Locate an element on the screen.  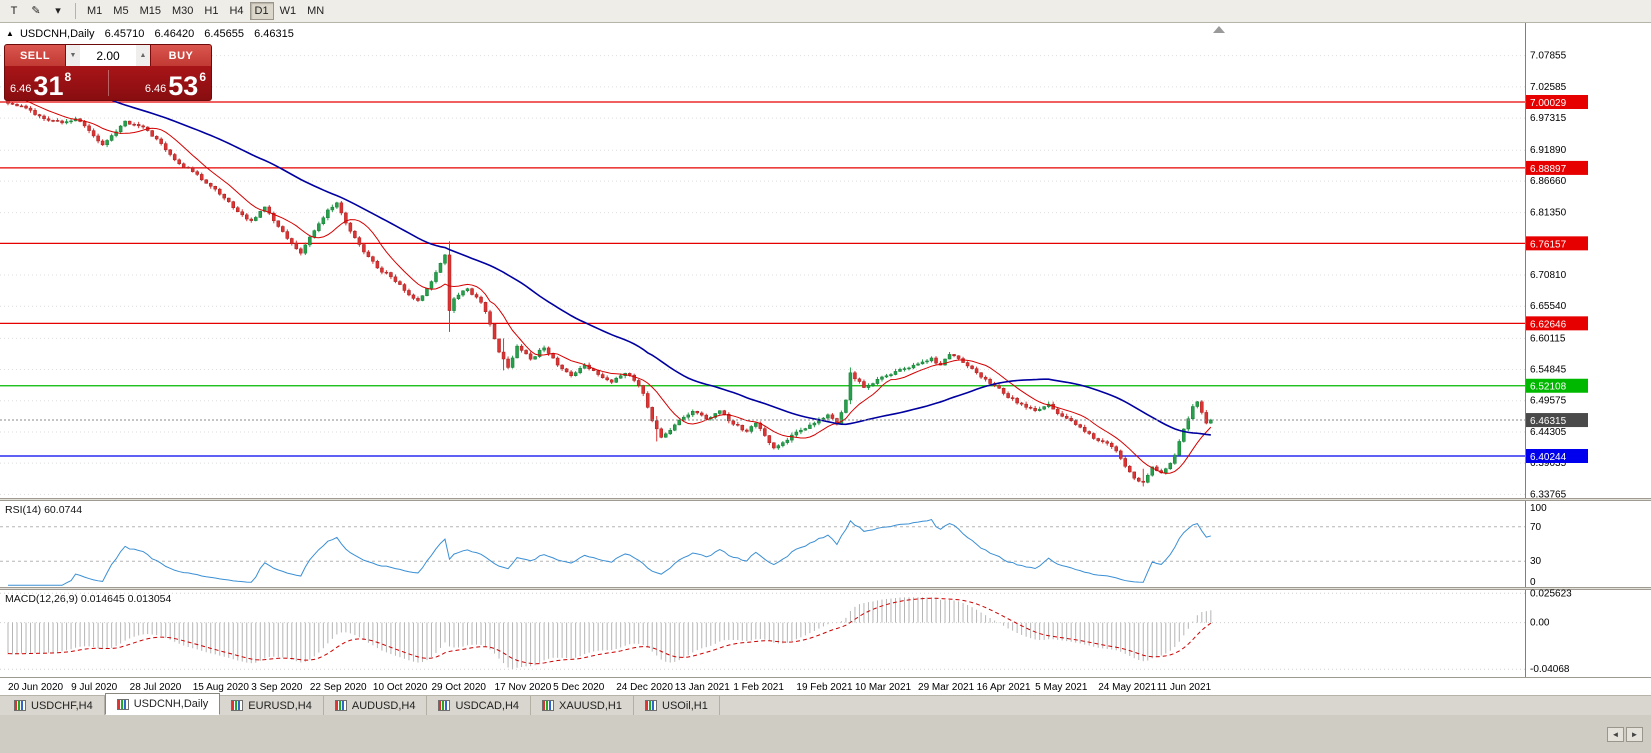
sell-price-pip: 8 is located at coordinates (68, 77).